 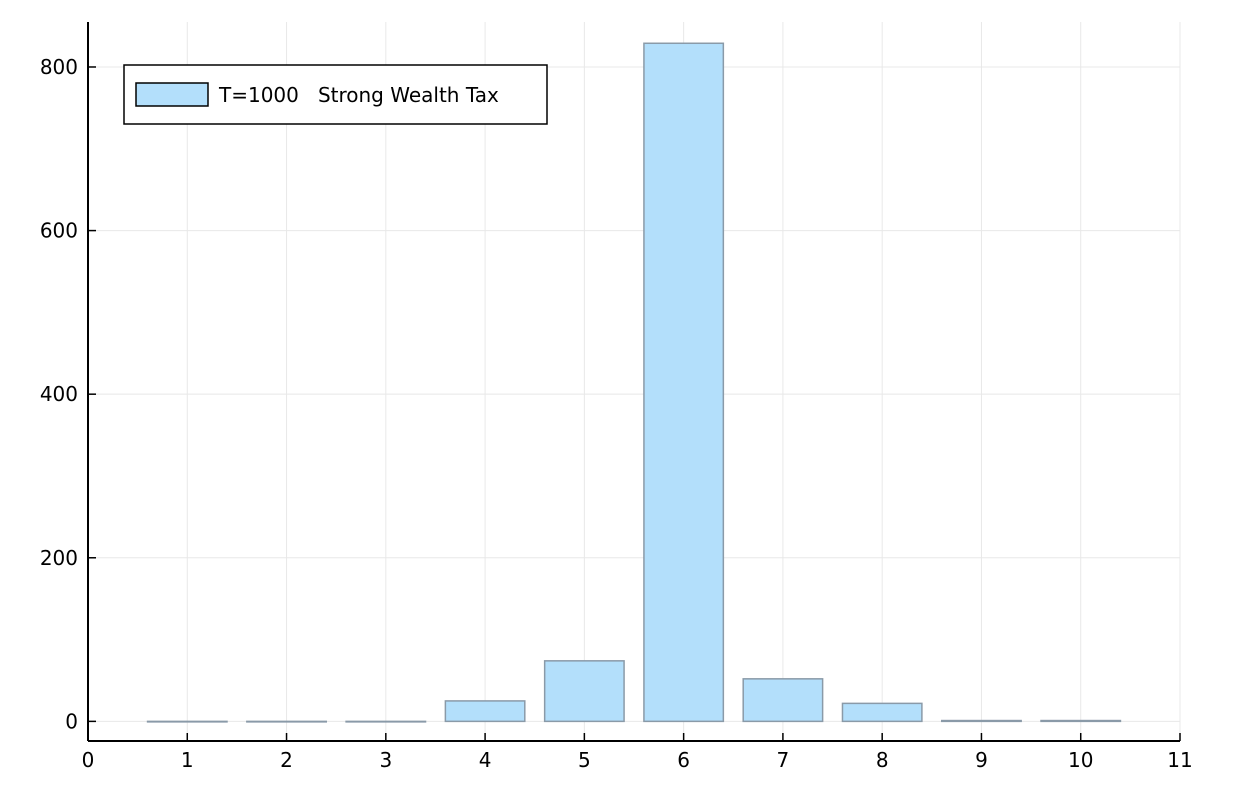 What do you see at coordinates (358, 95) in the screenshot?
I see `legend-label: T=1000 Strong Wealth Tax` at bounding box center [358, 95].